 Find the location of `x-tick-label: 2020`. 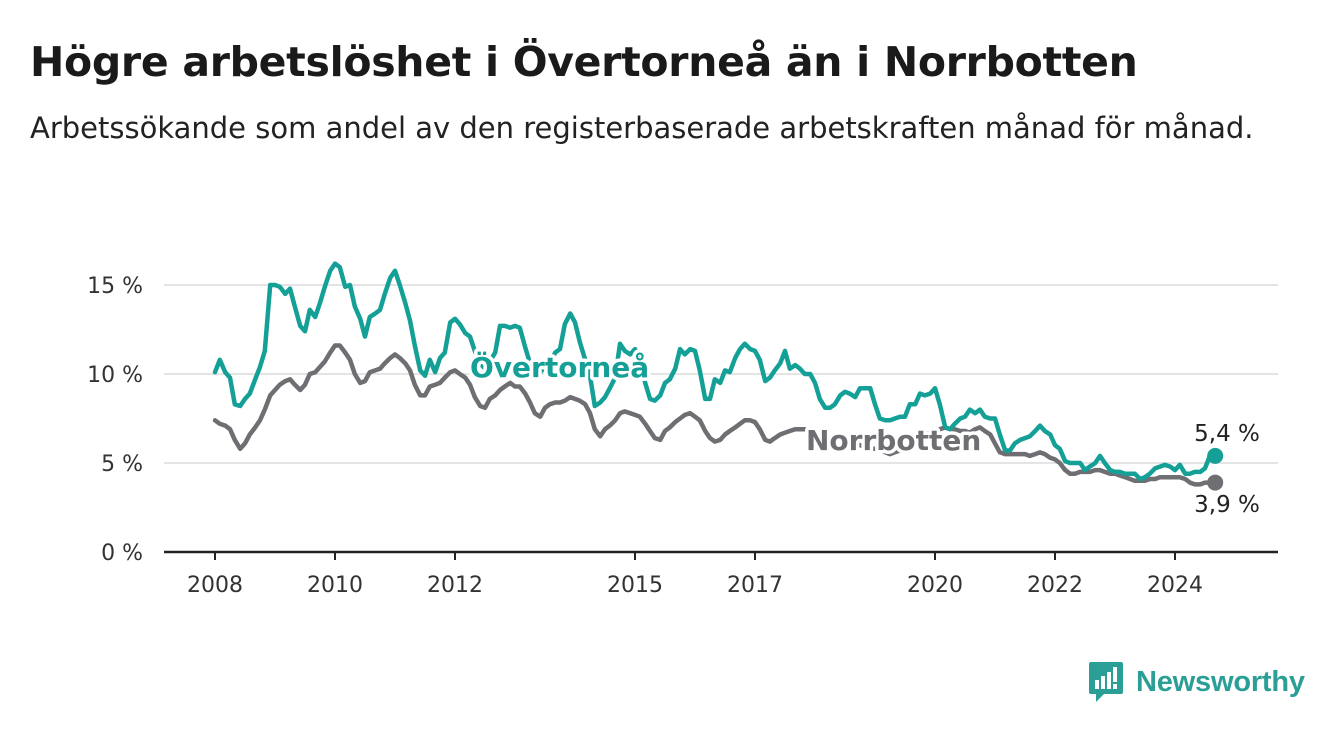

x-tick-label: 2020 is located at coordinates (935, 585).